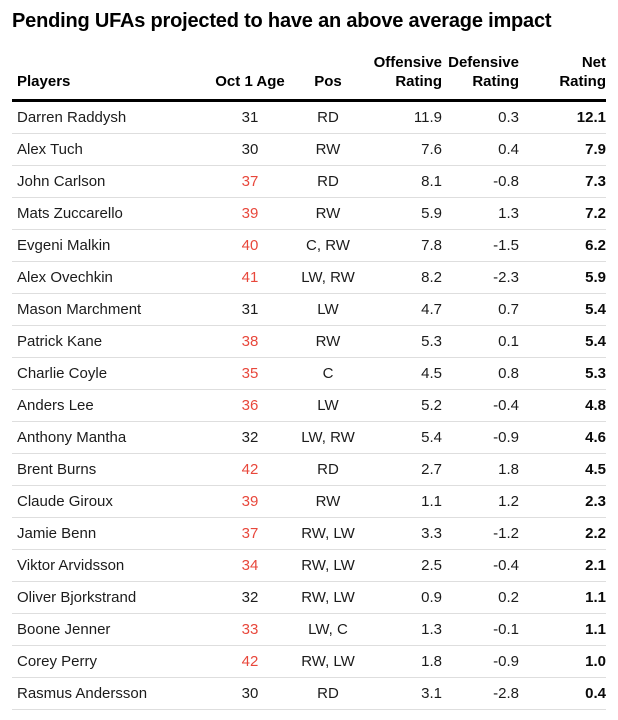 The image size is (618, 720). I want to click on player-name-cell: Darren Raddysh, so click(107, 117).